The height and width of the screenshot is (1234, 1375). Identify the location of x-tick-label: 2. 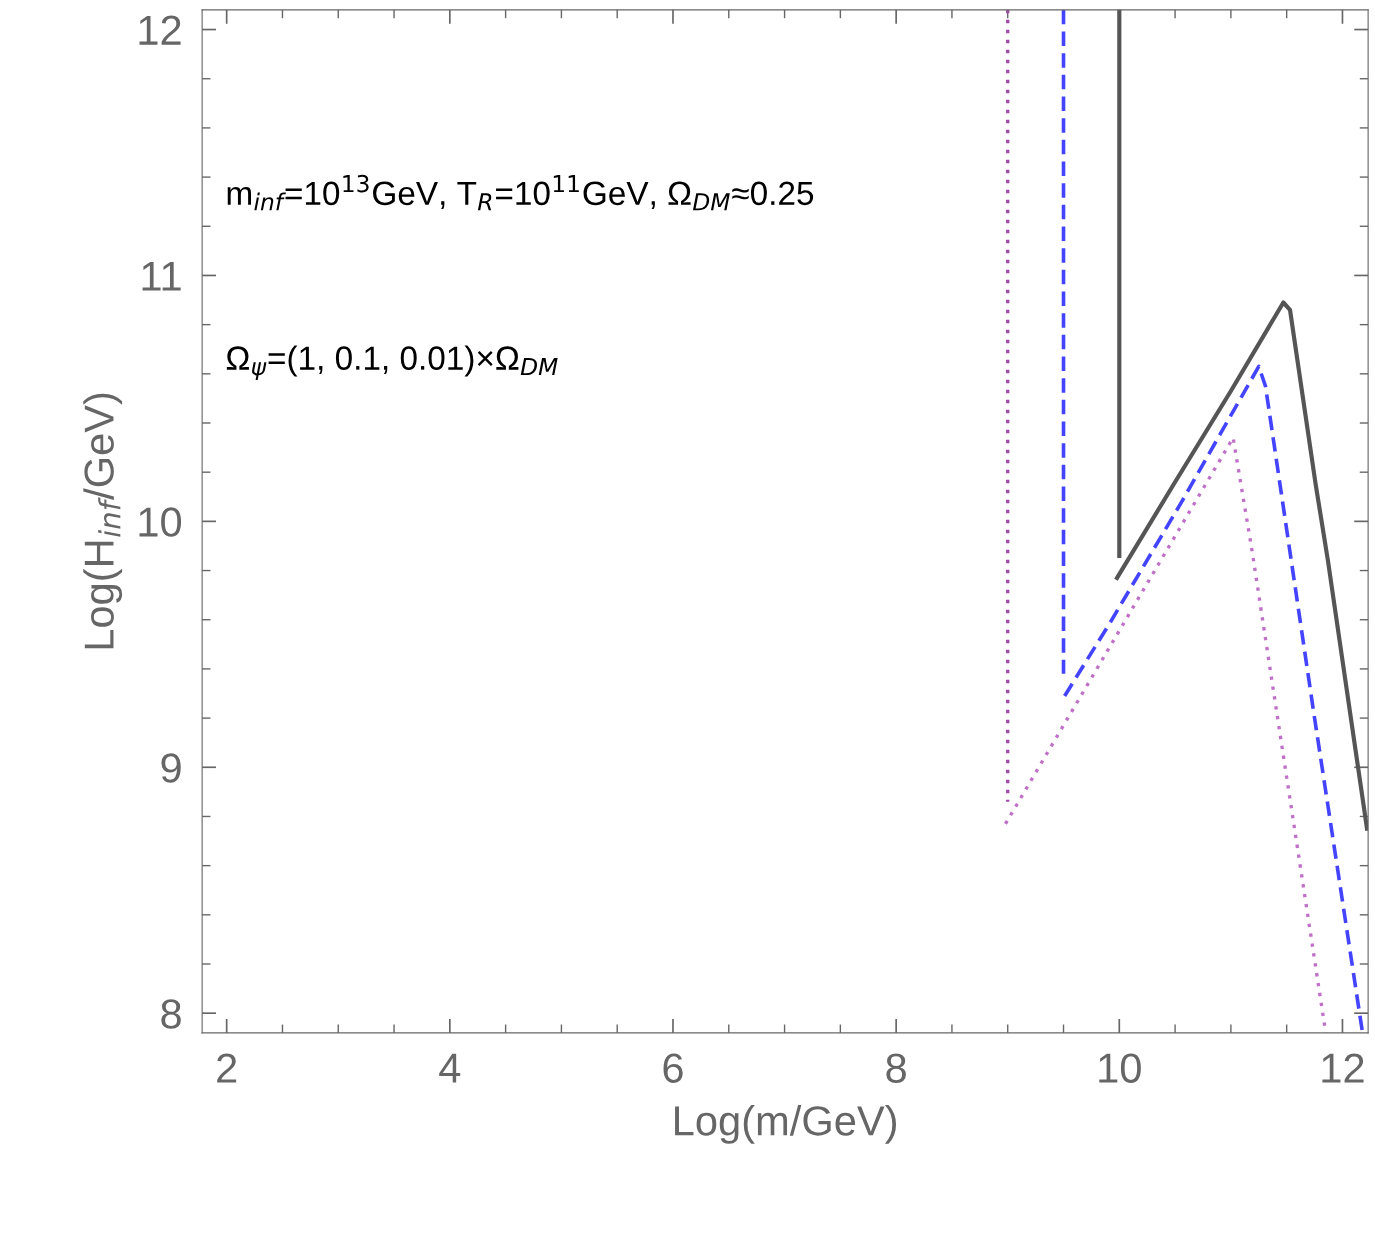
(227, 1068).